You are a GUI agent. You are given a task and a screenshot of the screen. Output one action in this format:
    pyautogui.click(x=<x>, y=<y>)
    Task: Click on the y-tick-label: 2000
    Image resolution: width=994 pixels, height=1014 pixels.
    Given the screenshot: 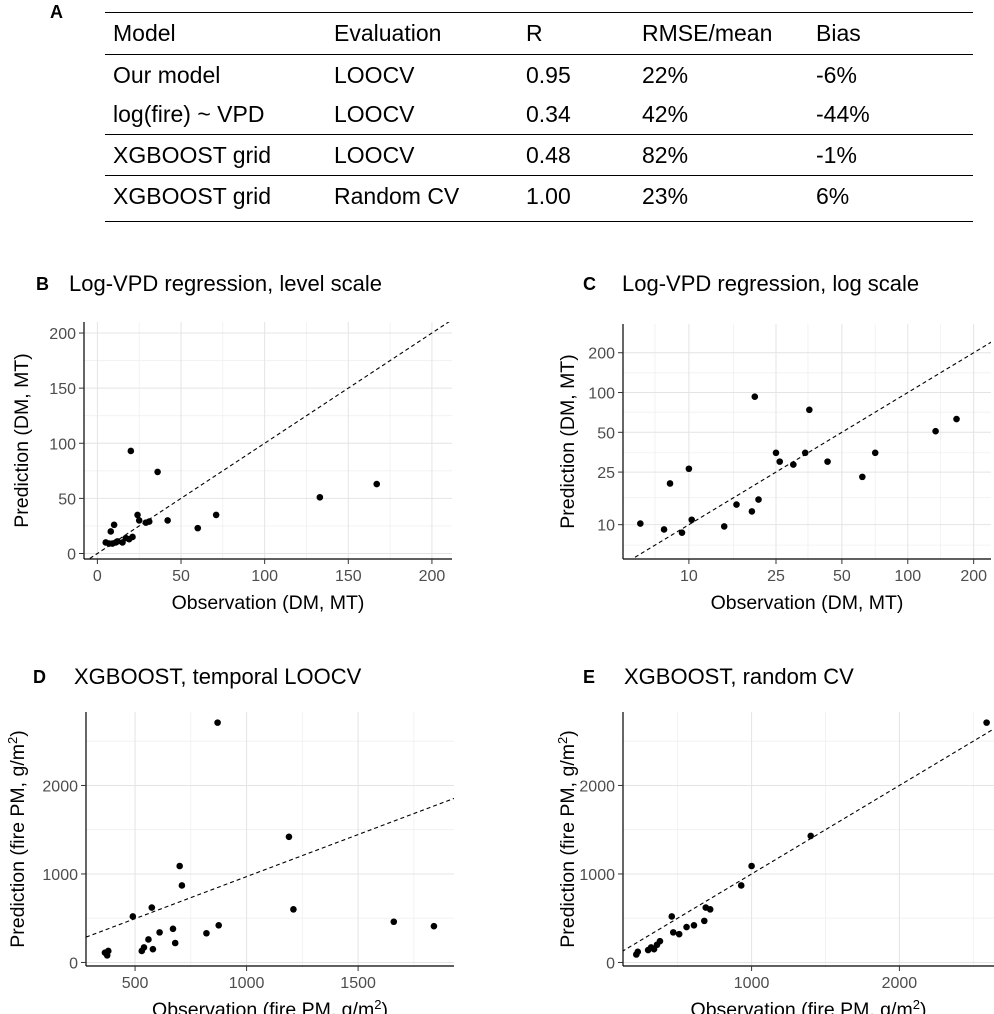 What is the action you would take?
    pyautogui.click(x=60, y=786)
    